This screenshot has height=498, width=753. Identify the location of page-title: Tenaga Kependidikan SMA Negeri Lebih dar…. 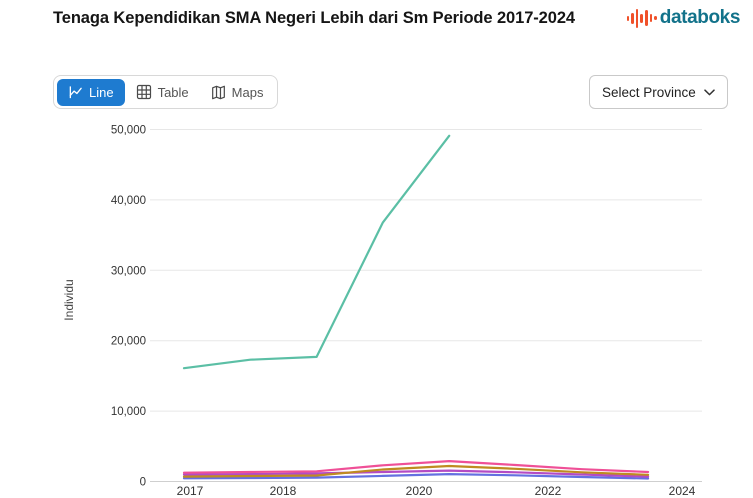
(314, 18).